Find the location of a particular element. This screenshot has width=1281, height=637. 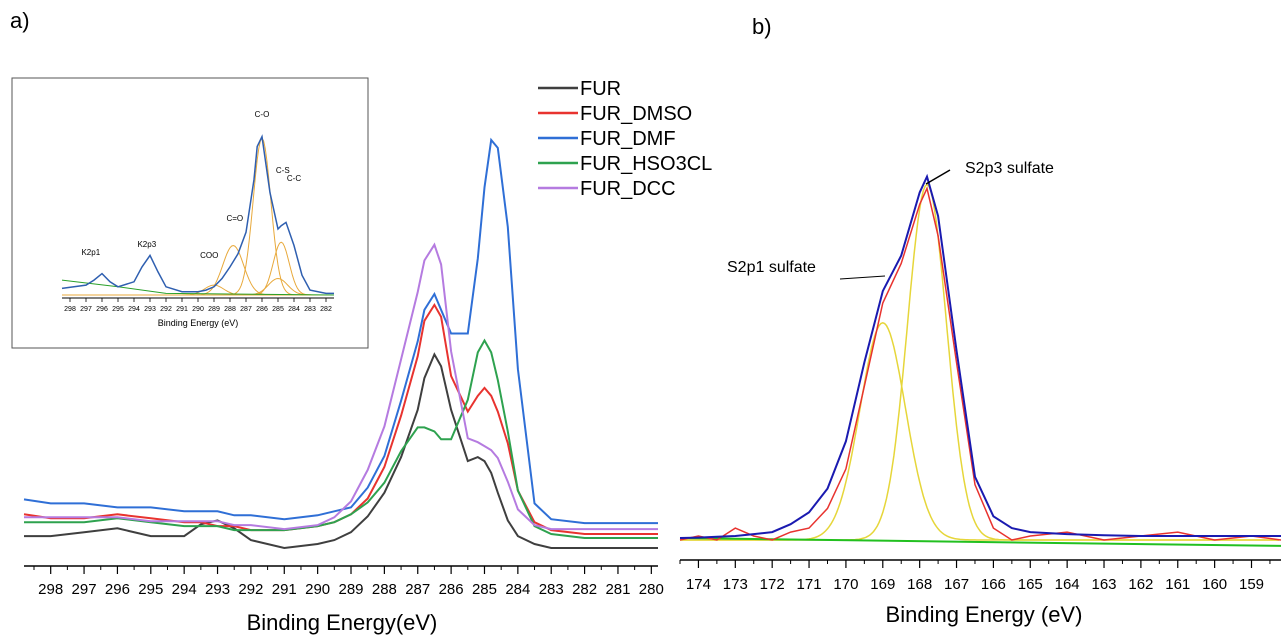

inset-annotation-coo: COO is located at coordinates (209, 255).